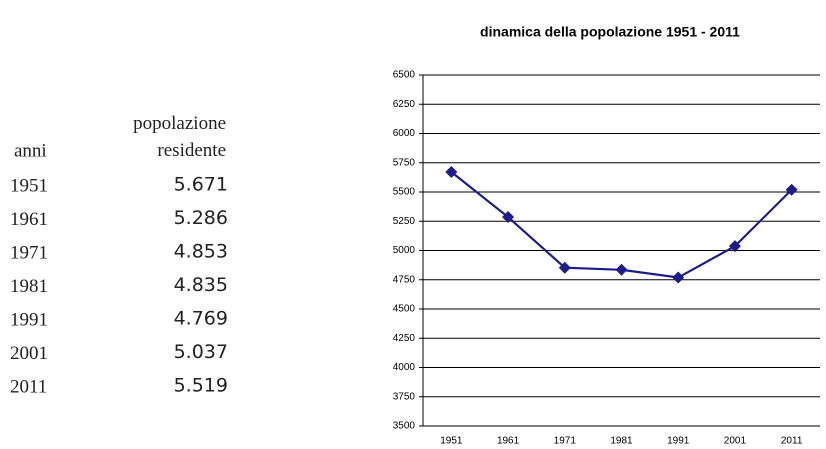 This screenshot has width=826, height=449. What do you see at coordinates (201, 352) in the screenshot?
I see `population-cell: 5.037` at bounding box center [201, 352].